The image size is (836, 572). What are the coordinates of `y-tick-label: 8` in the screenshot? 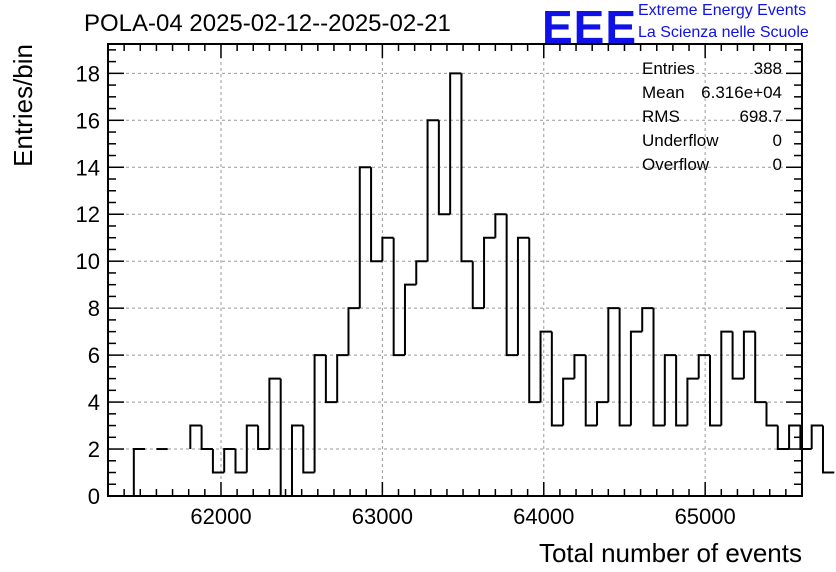 It's located at (94, 308).